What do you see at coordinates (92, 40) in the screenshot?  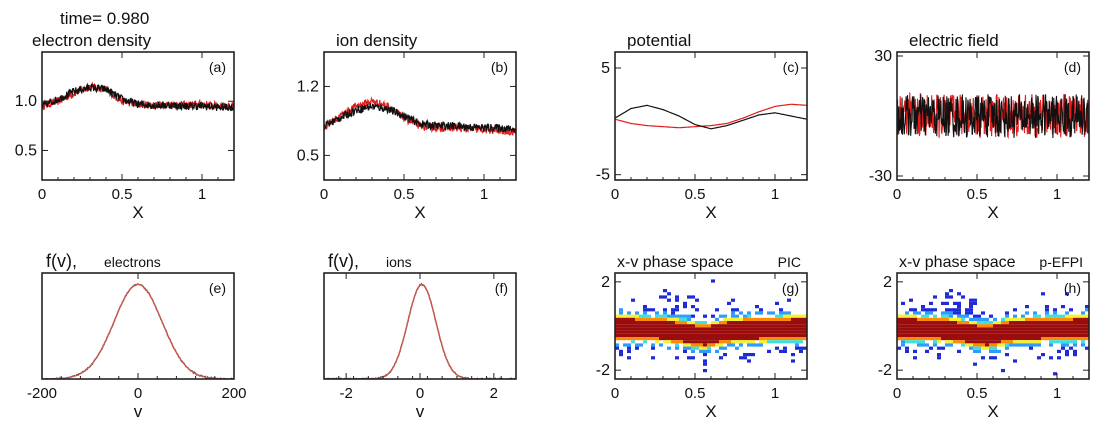 I see `panel-title-a: electron density` at bounding box center [92, 40].